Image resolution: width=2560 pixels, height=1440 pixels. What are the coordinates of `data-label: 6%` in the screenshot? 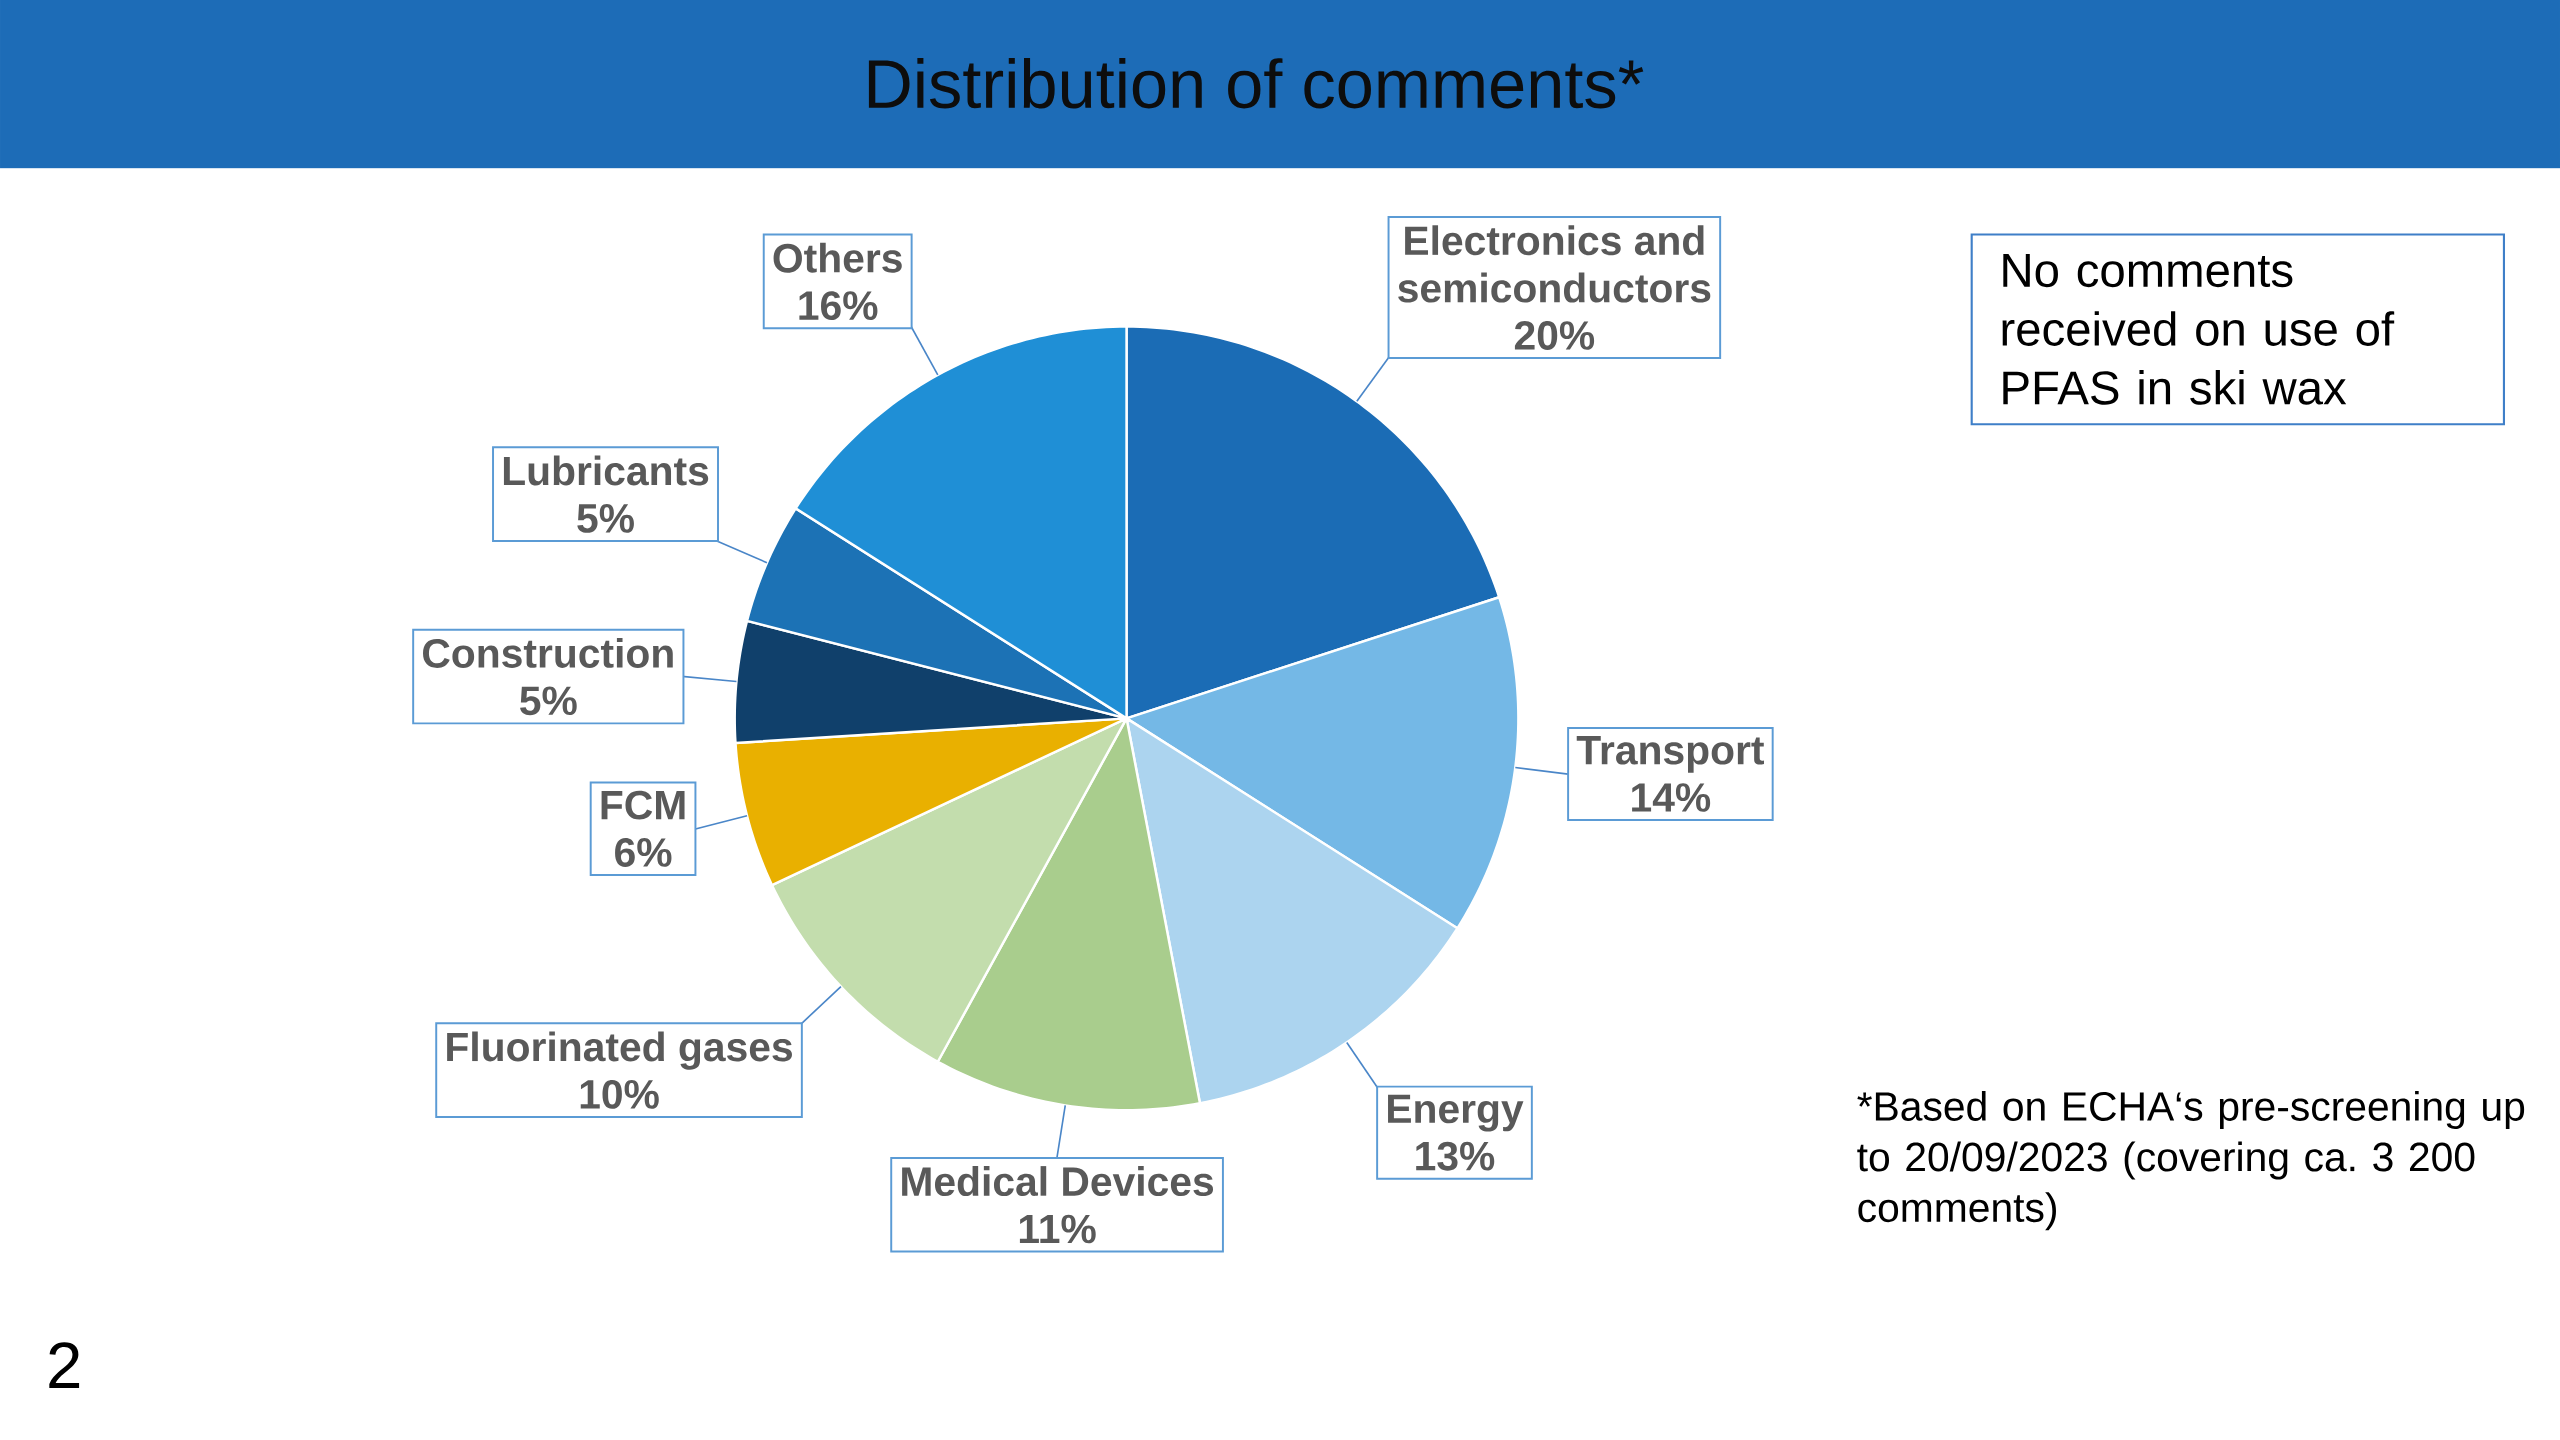 It's located at (643, 852).